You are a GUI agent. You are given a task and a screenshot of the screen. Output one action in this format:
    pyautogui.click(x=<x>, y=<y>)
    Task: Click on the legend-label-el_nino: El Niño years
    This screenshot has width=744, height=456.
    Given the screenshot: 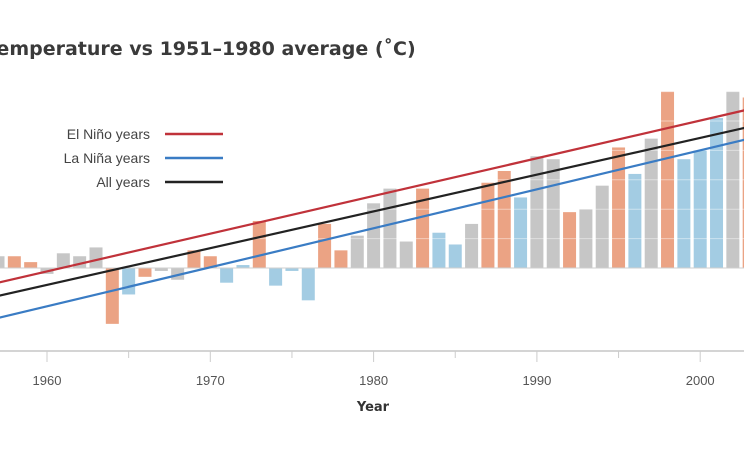 What is the action you would take?
    pyautogui.click(x=108, y=134)
    